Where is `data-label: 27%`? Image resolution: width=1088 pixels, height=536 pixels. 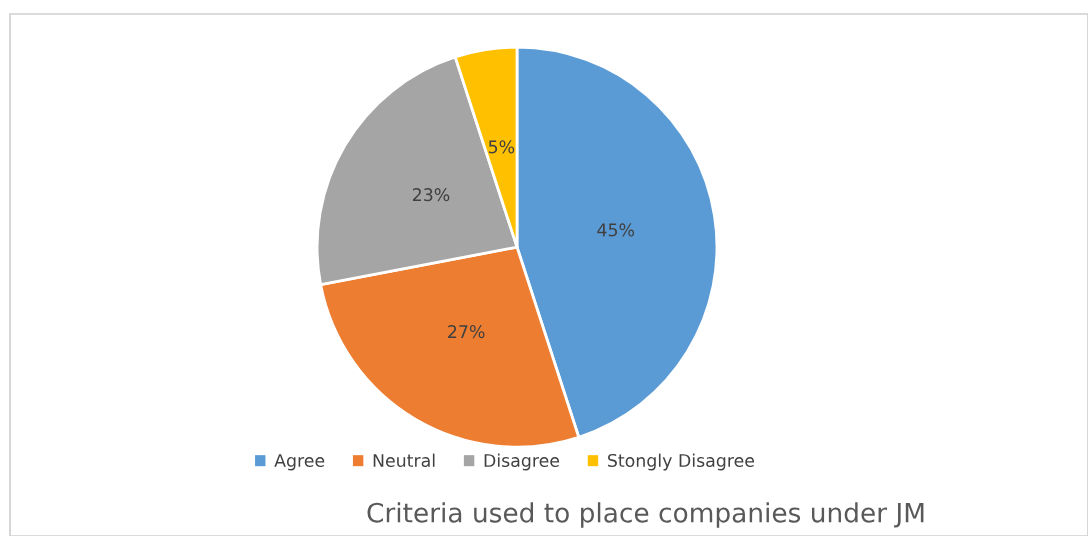 data-label: 27% is located at coordinates (466, 332).